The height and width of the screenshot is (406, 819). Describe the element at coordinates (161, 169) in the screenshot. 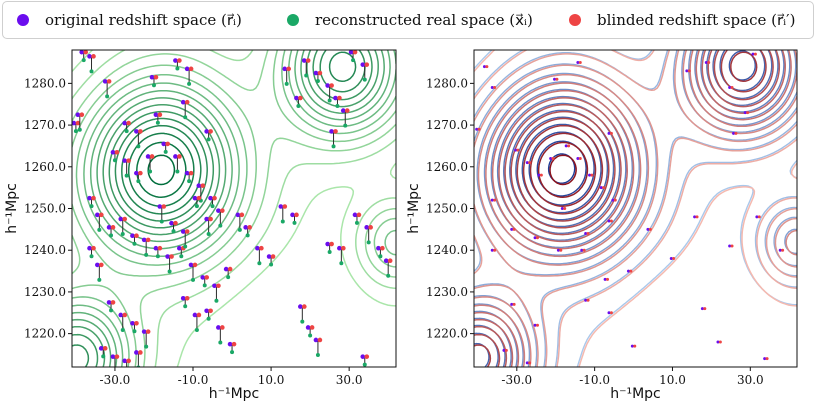

I see `contour-line-real` at that location.